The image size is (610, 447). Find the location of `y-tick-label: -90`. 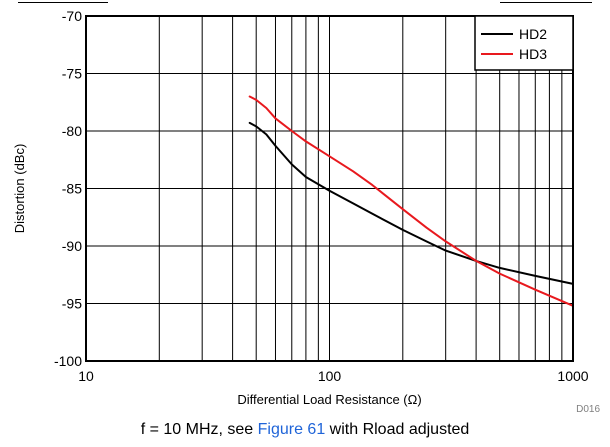

y-tick-label: -90 is located at coordinates (72, 246).